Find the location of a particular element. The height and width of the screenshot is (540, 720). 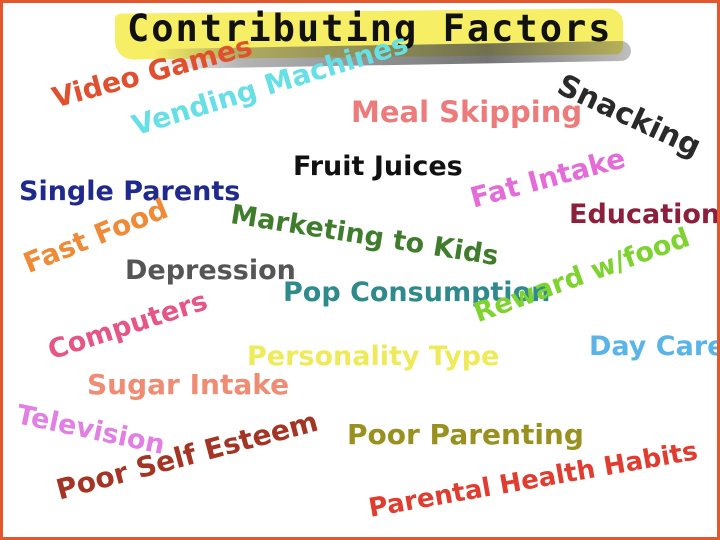

factor-meal-skipping: Meal Skipping is located at coordinates (467, 112).